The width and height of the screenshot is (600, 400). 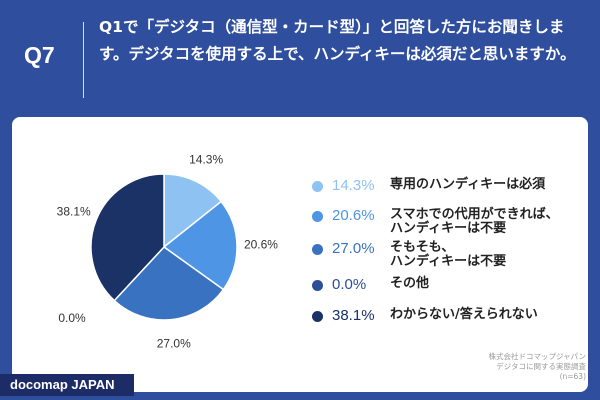 I want to click on slice-percent-label: 14.3%, so click(x=206, y=160).